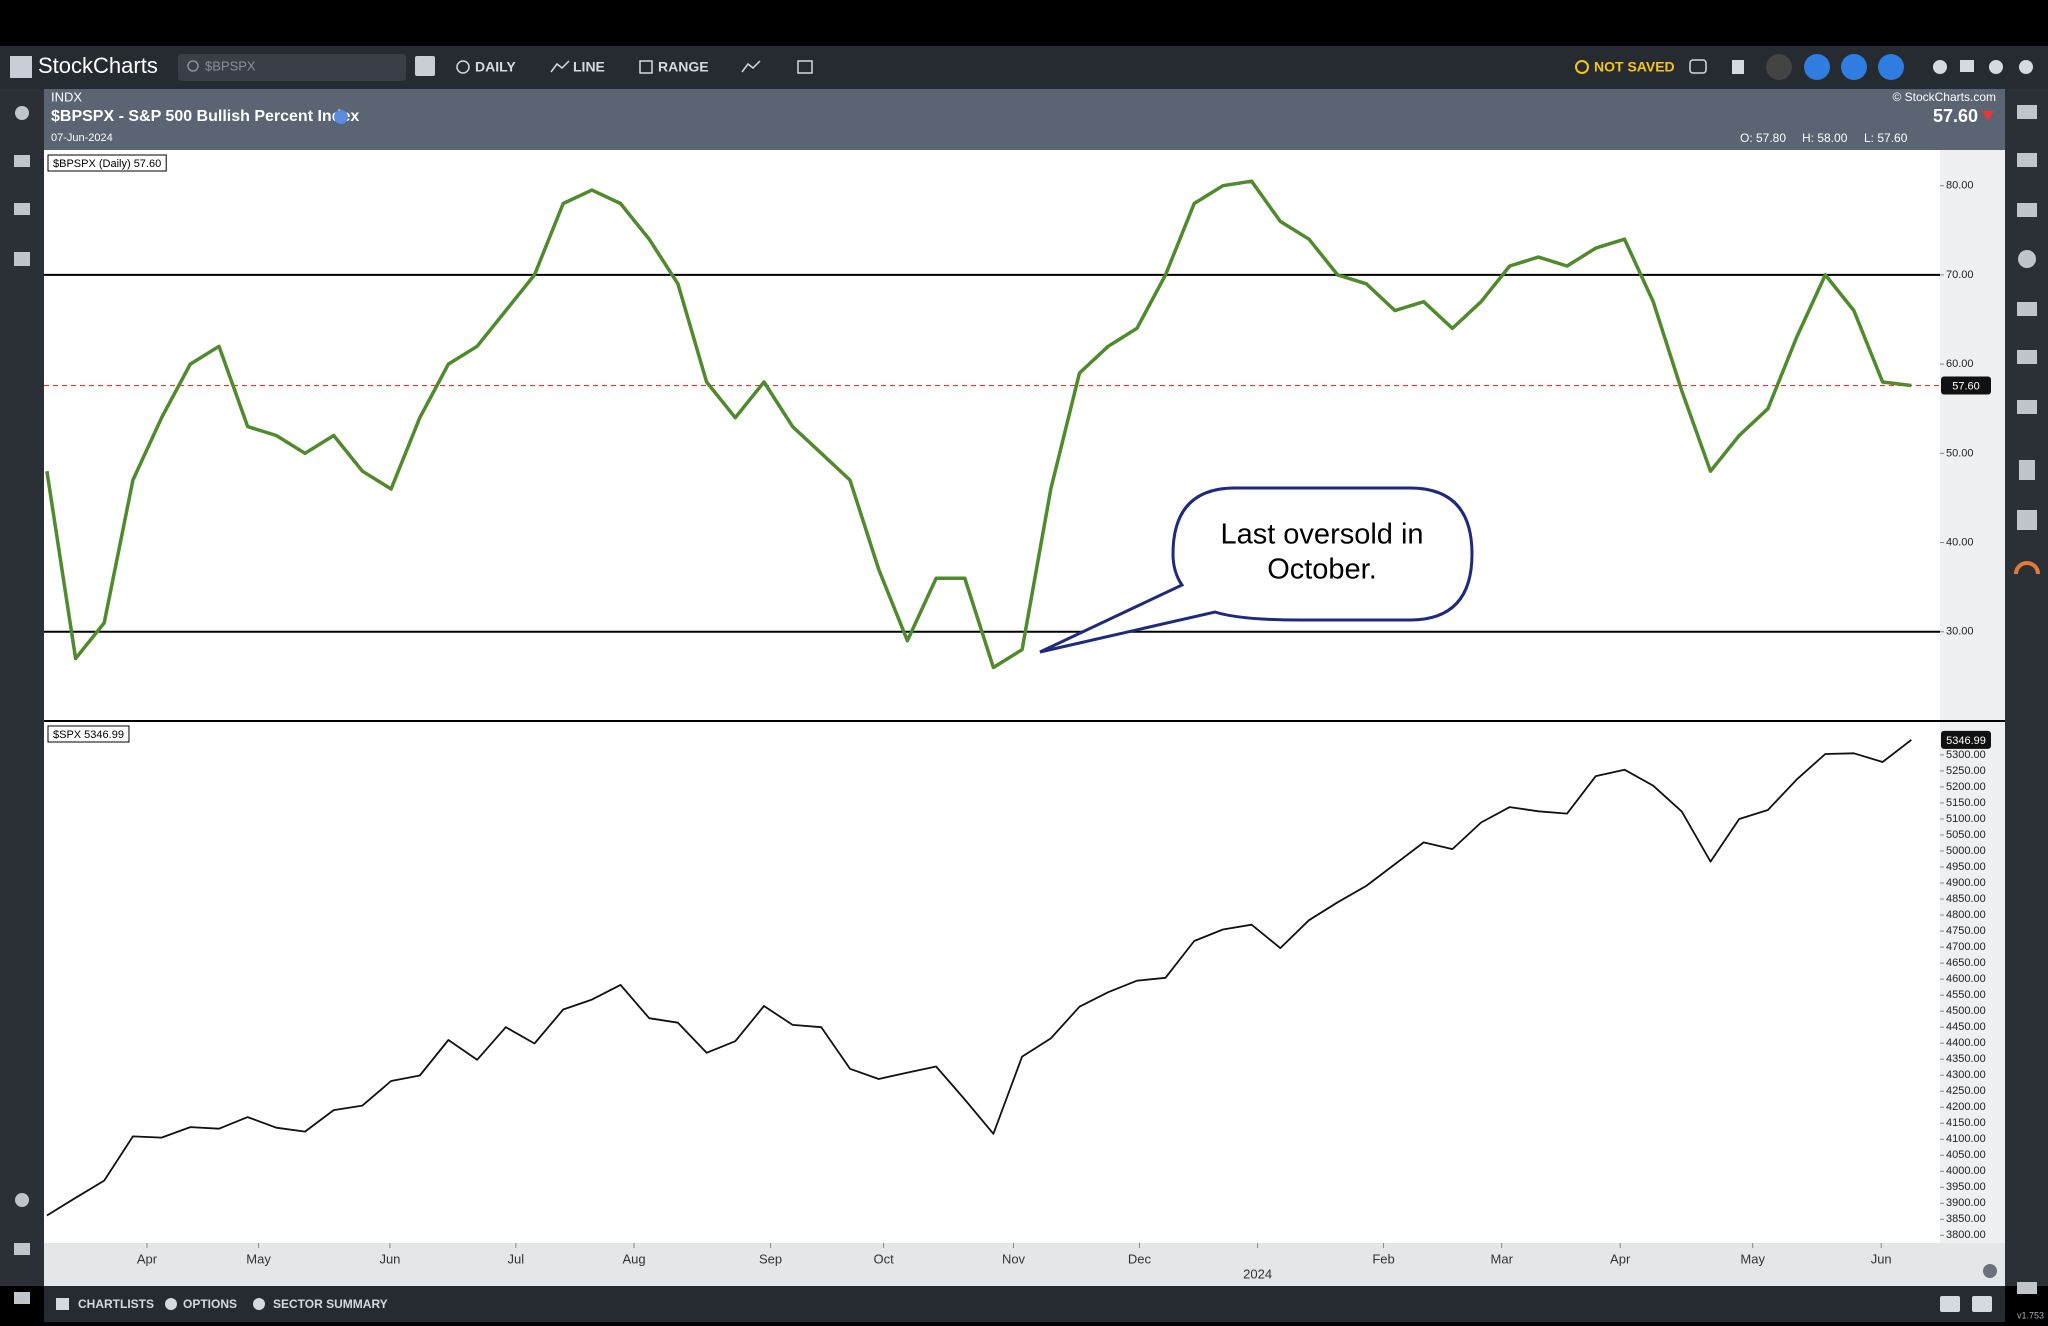  I want to click on logo: StockCharts, so click(98, 65).